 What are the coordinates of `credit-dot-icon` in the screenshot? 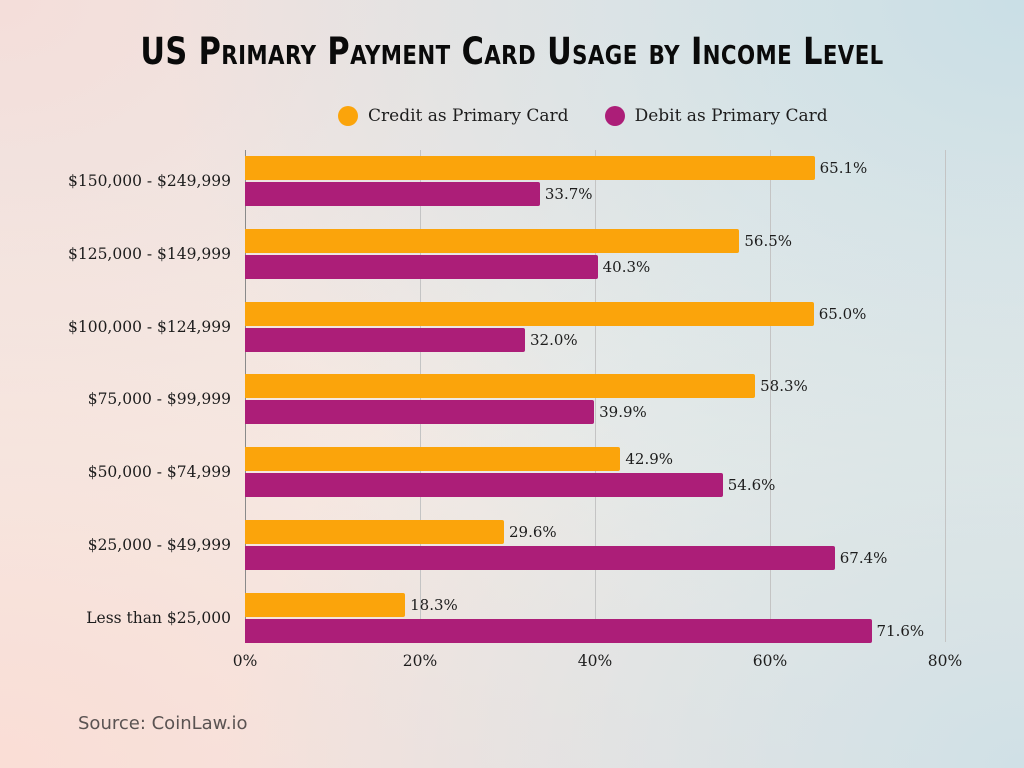 It's located at (348, 116).